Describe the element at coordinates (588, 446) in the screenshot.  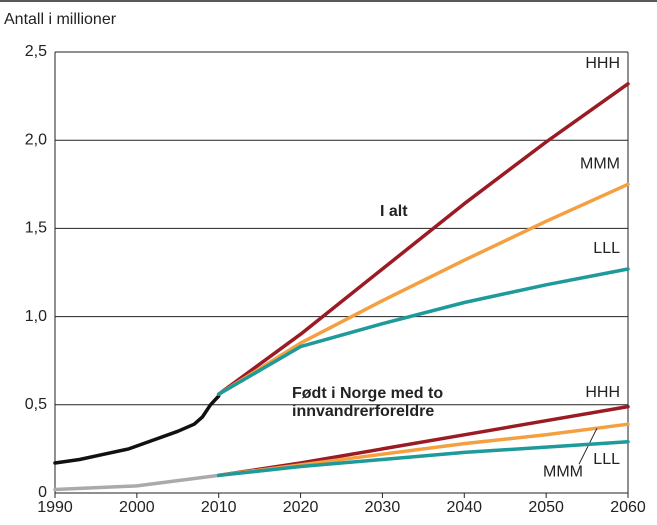
I see `leader-line` at that location.